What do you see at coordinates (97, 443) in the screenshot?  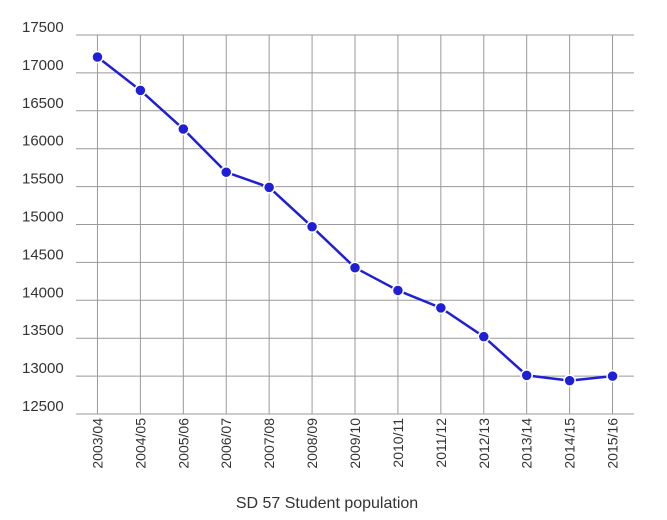 I see `x-tick-label: 2003/04` at bounding box center [97, 443].